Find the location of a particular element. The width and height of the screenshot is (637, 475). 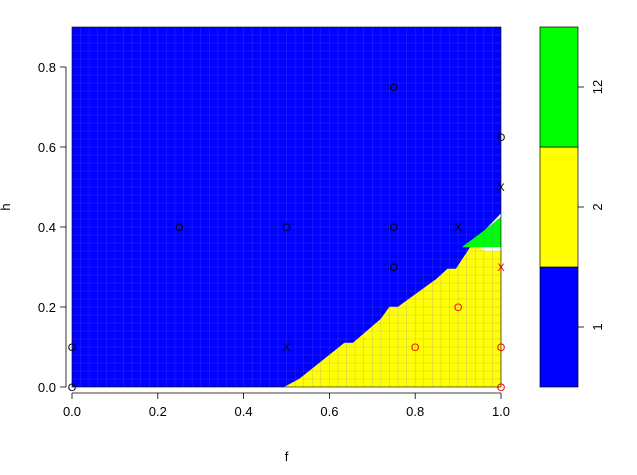

y-tick-label: 0.6 is located at coordinates (47, 147).